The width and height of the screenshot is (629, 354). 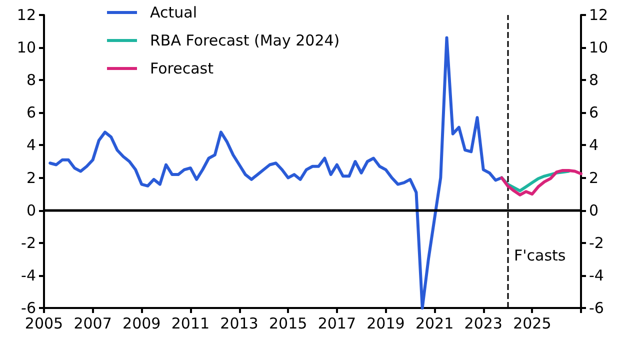 I want to click on x-tick-label: 2007, so click(x=93, y=323).